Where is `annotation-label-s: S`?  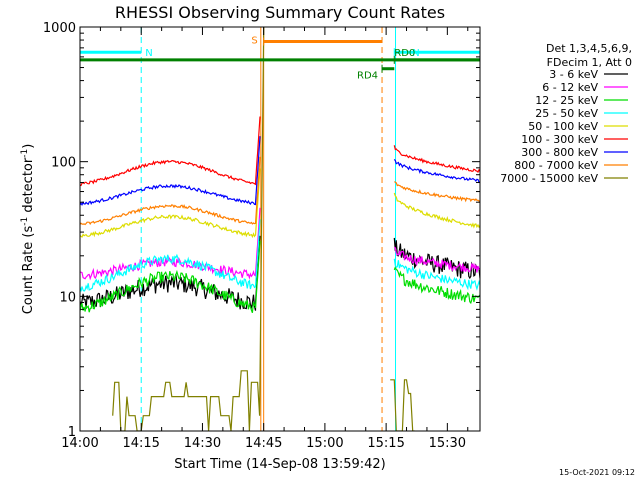
annotation-label-s: S is located at coordinates (254, 41).